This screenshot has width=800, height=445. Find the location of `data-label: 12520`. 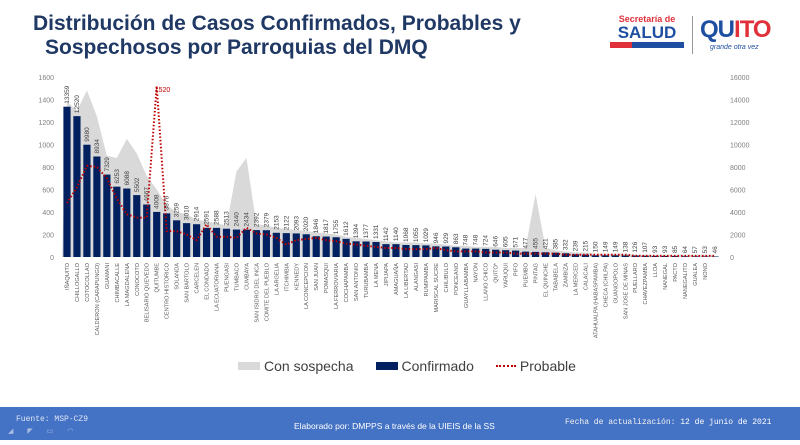

data-label: 12520 is located at coordinates (77, 104).